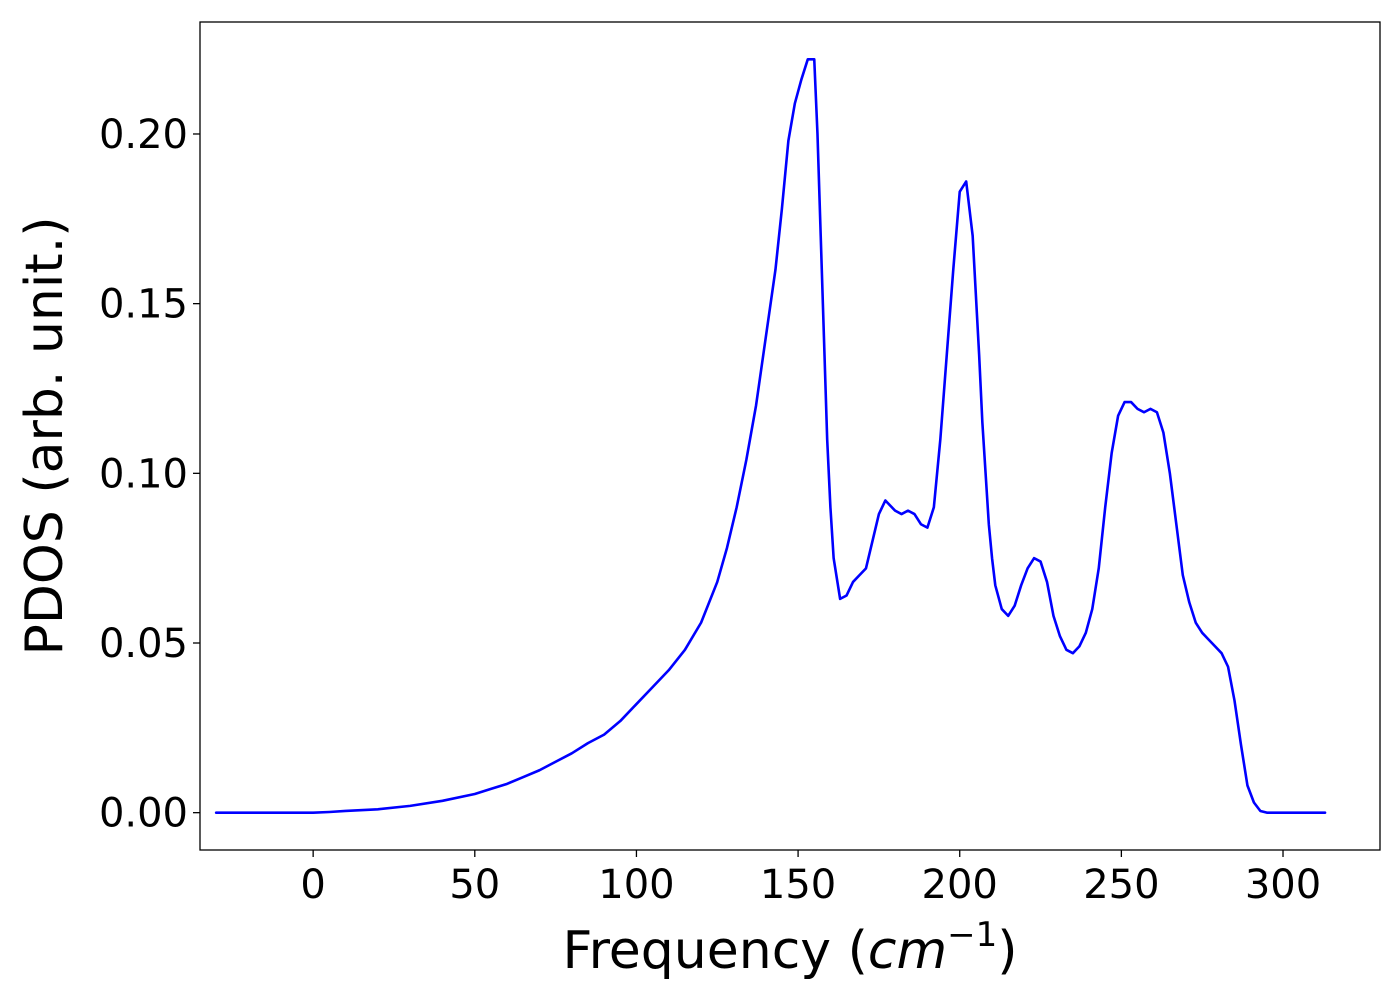 The width and height of the screenshot is (1400, 1004). I want to click on y-axis-ticks: 0.00 0.05 0.10 0.15 0.20, so click(149, 474).